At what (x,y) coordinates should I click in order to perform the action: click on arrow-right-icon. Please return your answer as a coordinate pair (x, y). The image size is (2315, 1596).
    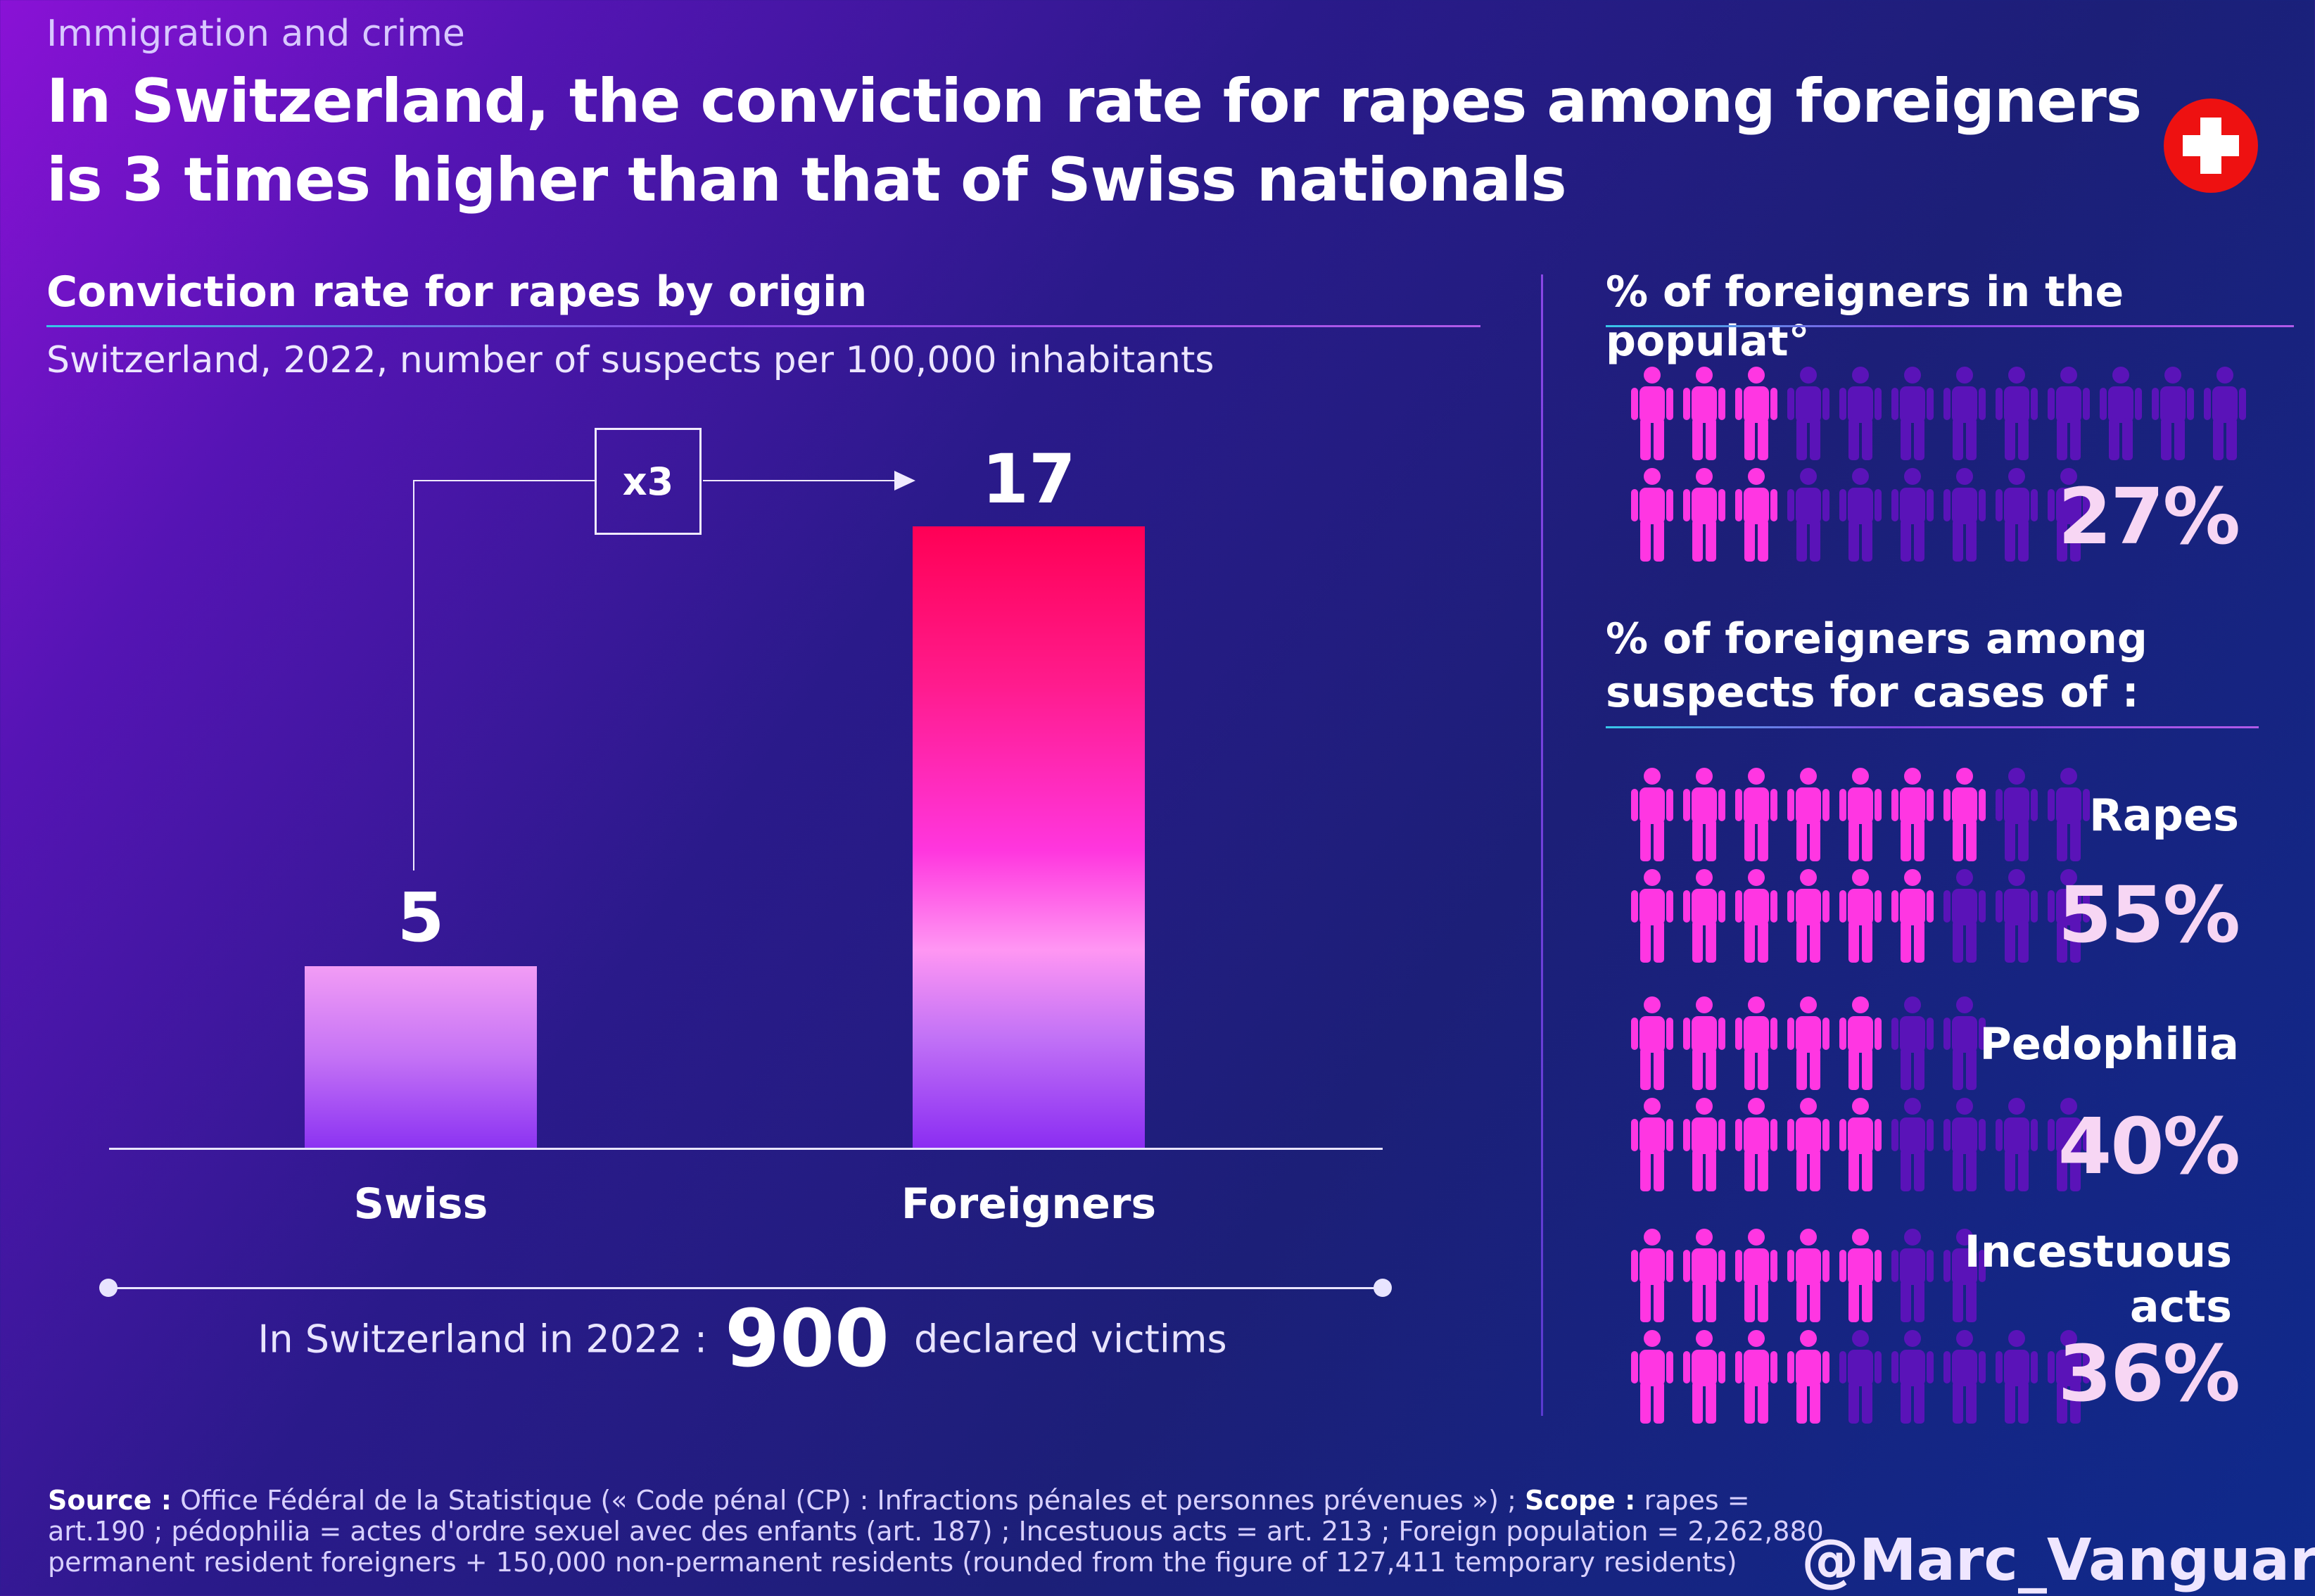
    Looking at the image, I should click on (904, 480).